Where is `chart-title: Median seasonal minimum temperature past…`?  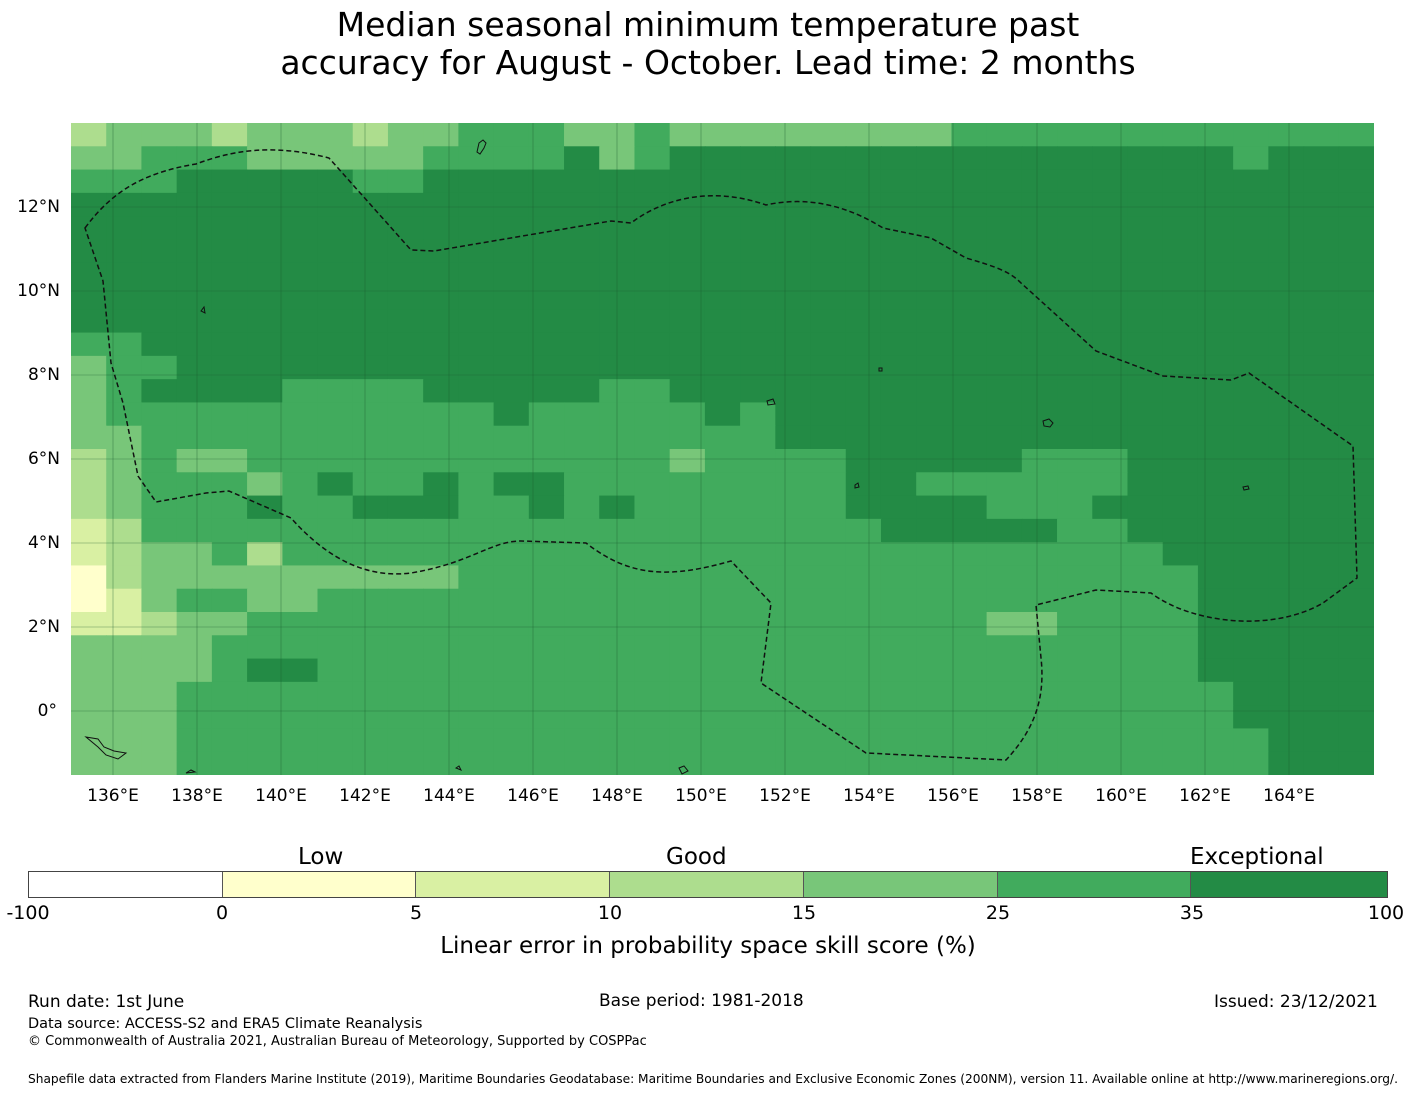
chart-title: Median seasonal minimum temperature past… is located at coordinates (708, 44).